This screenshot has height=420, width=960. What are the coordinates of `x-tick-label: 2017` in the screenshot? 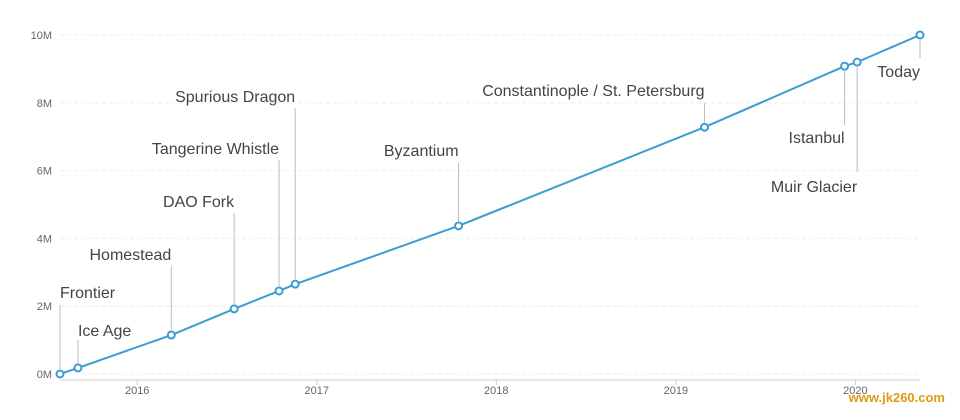 It's located at (317, 391).